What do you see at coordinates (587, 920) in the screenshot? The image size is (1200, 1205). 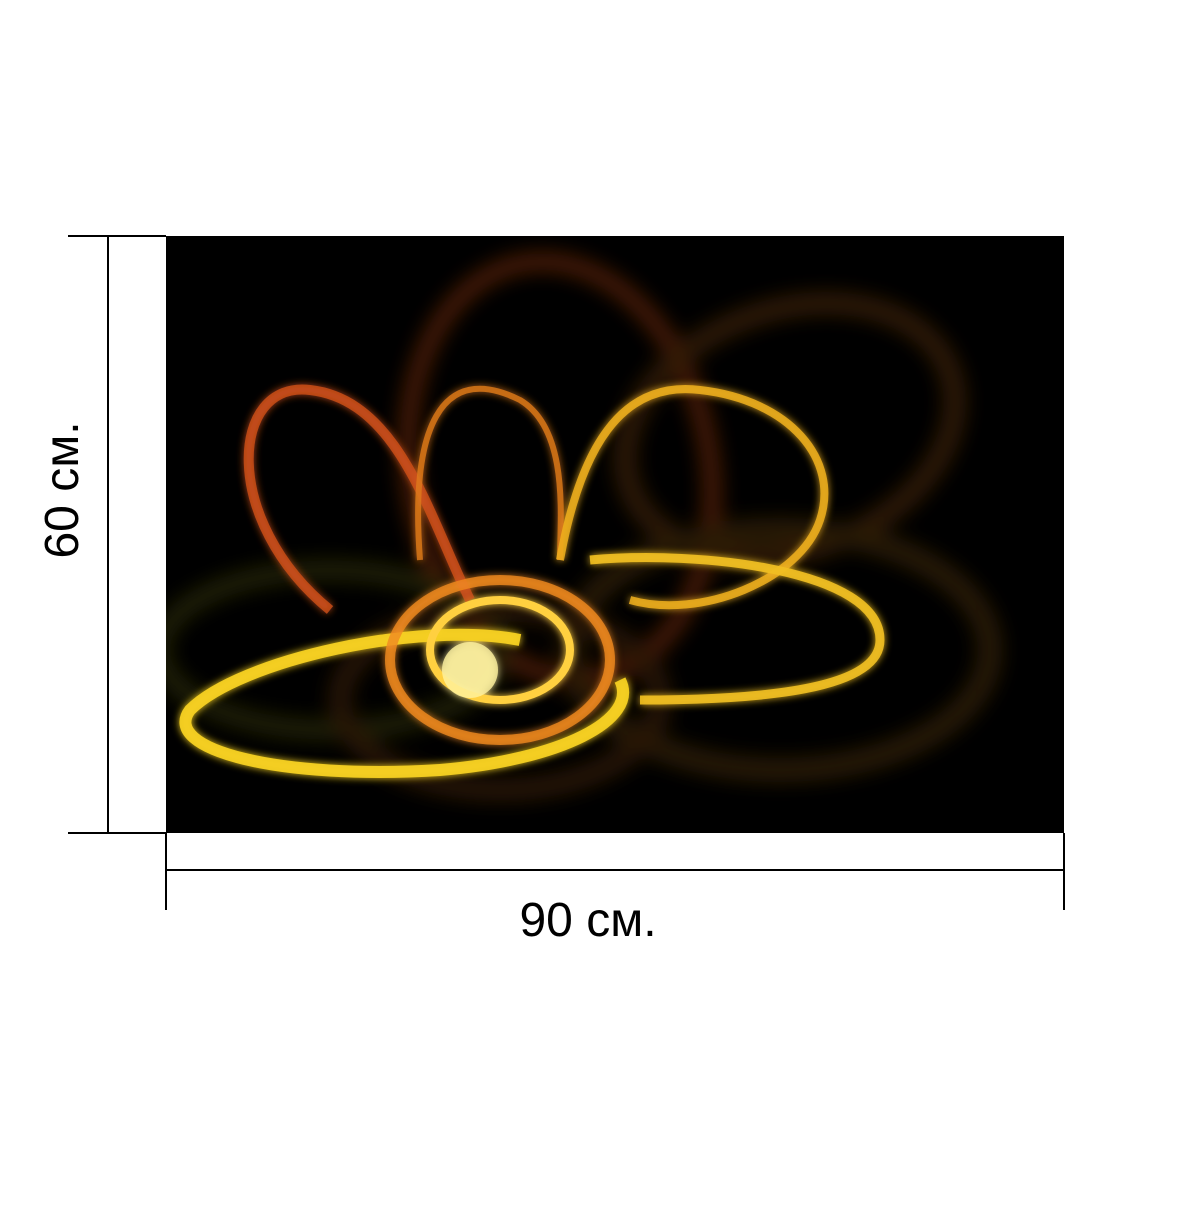 I see `width-label: 90 см.` at bounding box center [587, 920].